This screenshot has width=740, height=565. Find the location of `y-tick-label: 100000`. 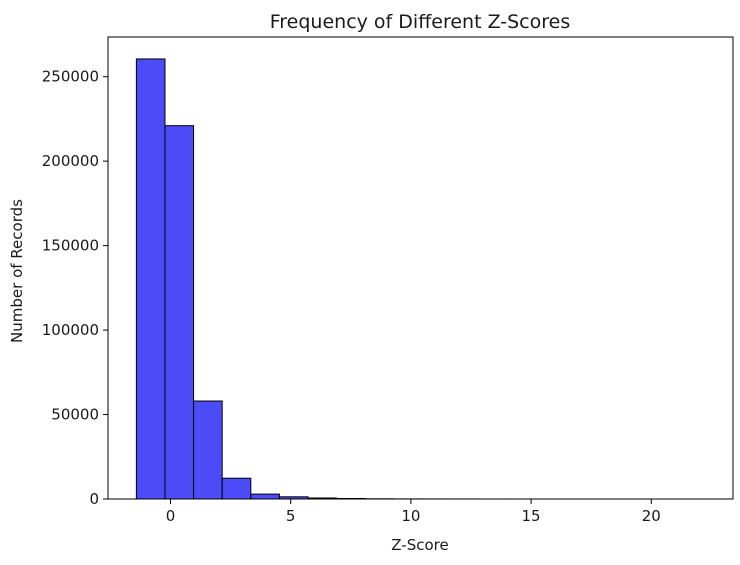

y-tick-label: 100000 is located at coordinates (70, 330).